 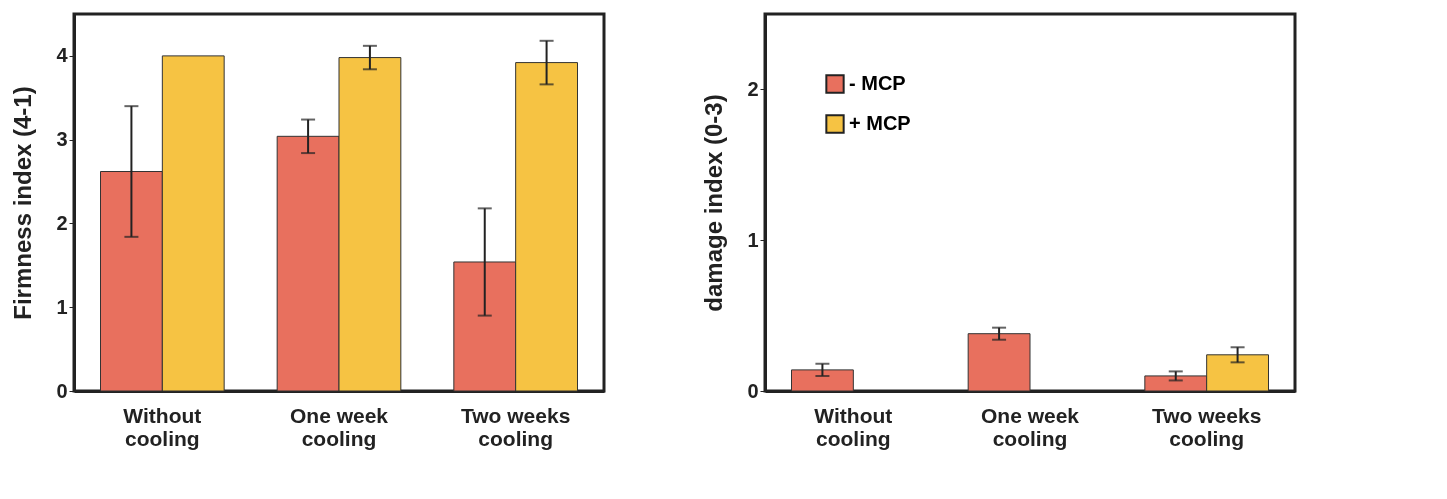 What do you see at coordinates (877, 83) in the screenshot?
I see `legend-label: - MCP` at bounding box center [877, 83].